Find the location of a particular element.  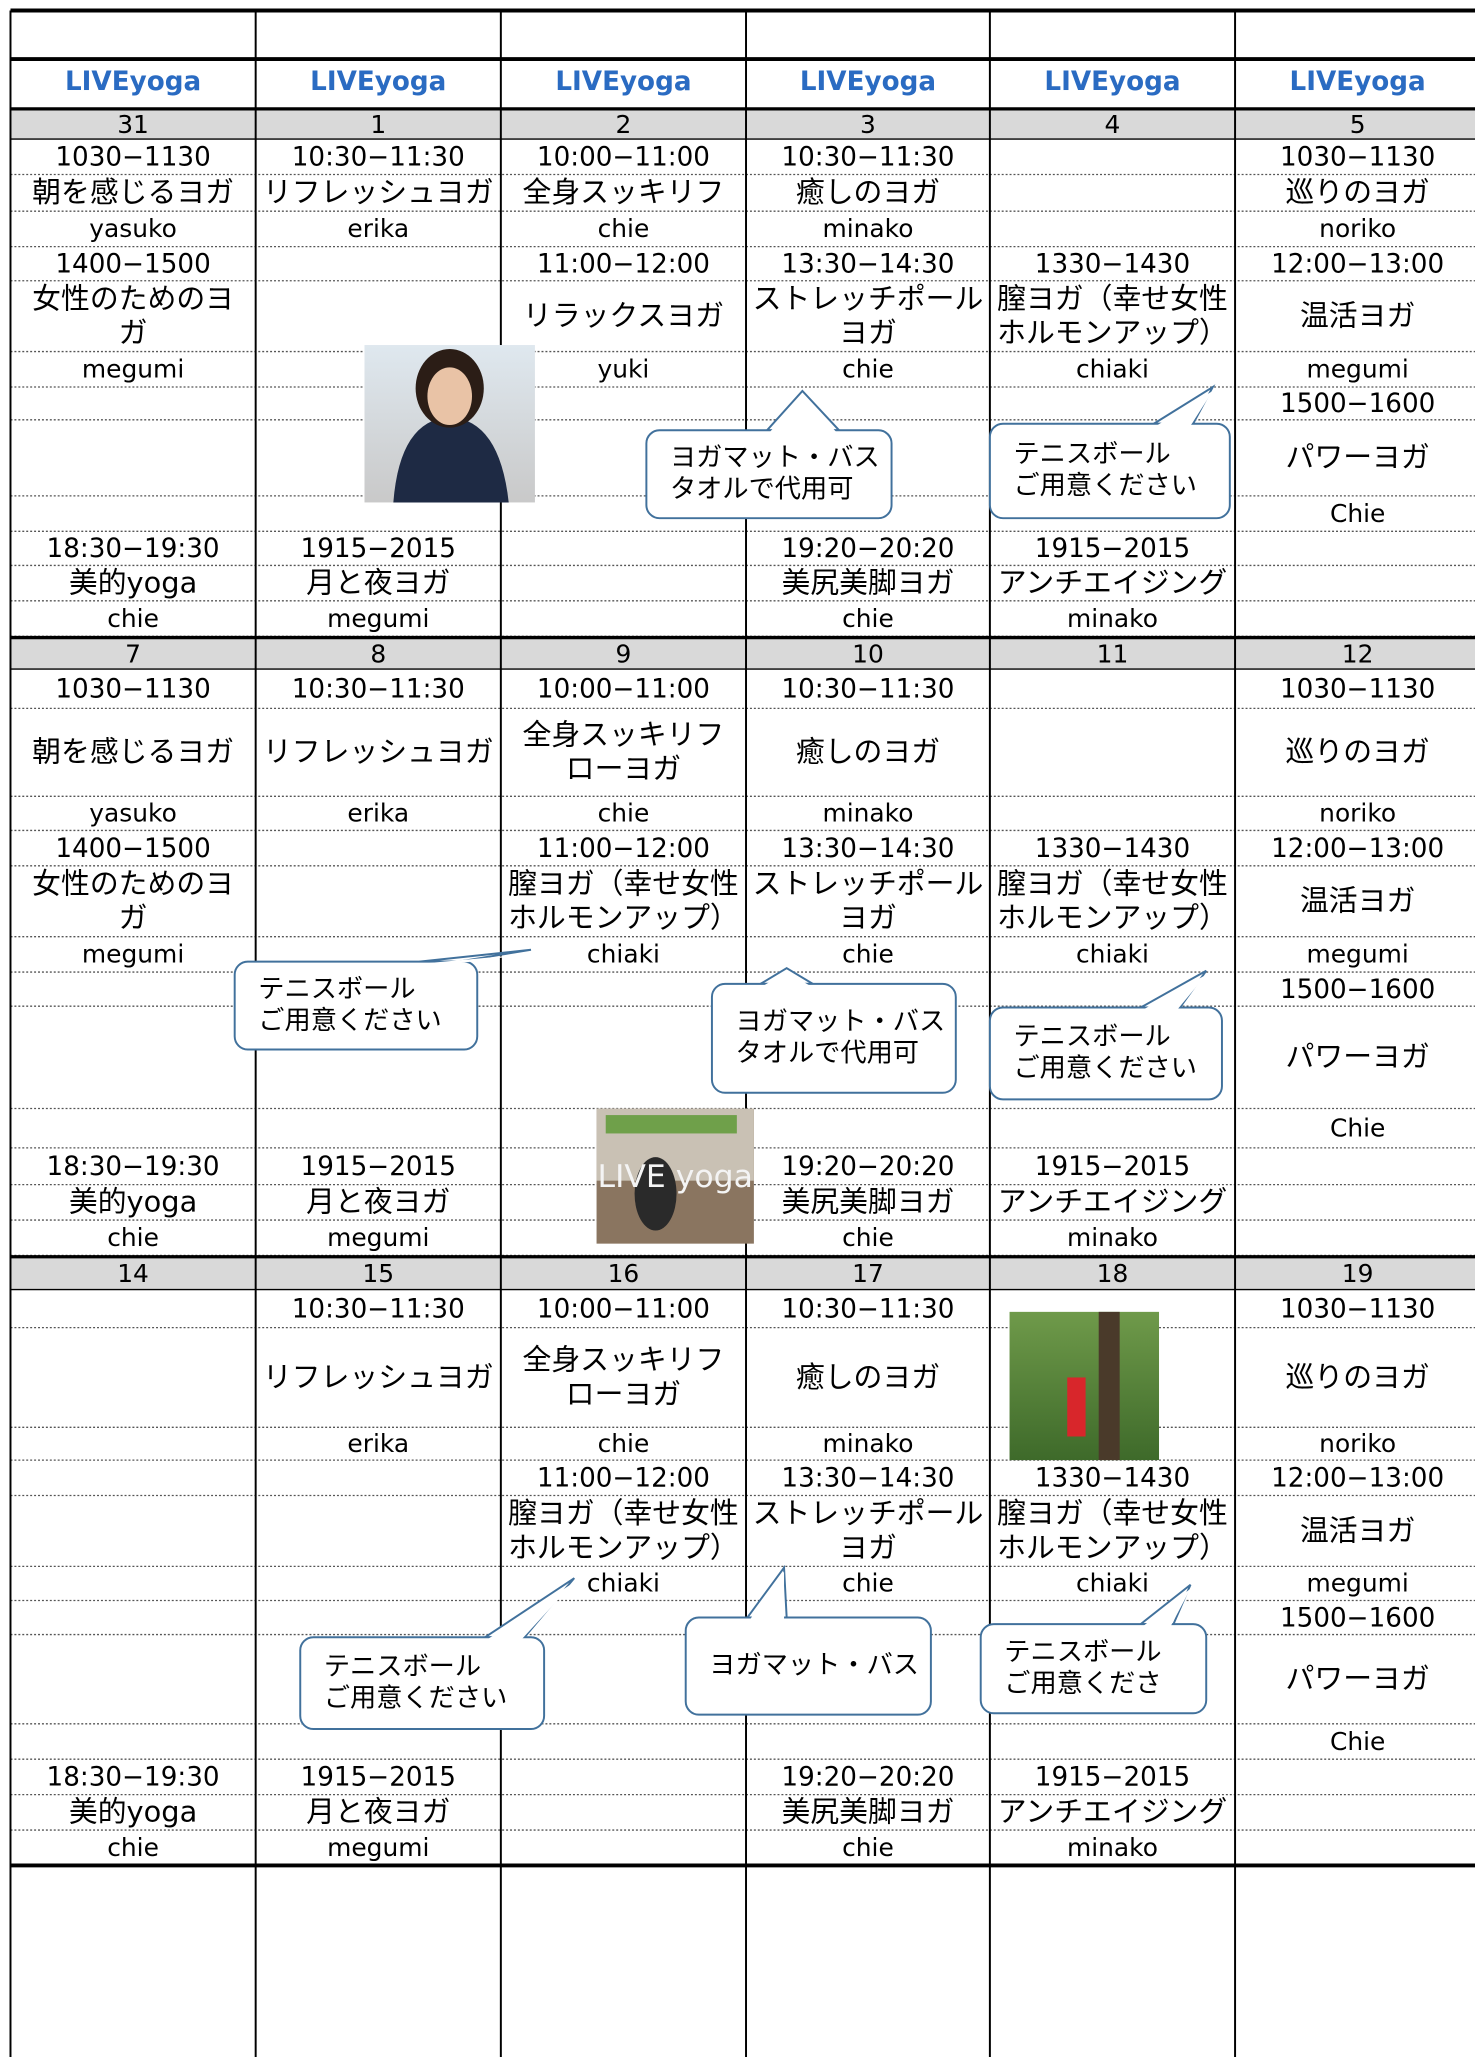

teacher: erika is located at coordinates (378, 228).